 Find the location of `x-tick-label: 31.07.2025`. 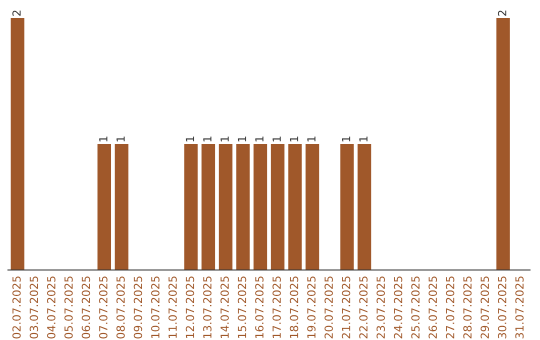

x-tick-label: 31.07.2025 is located at coordinates (519, 307).